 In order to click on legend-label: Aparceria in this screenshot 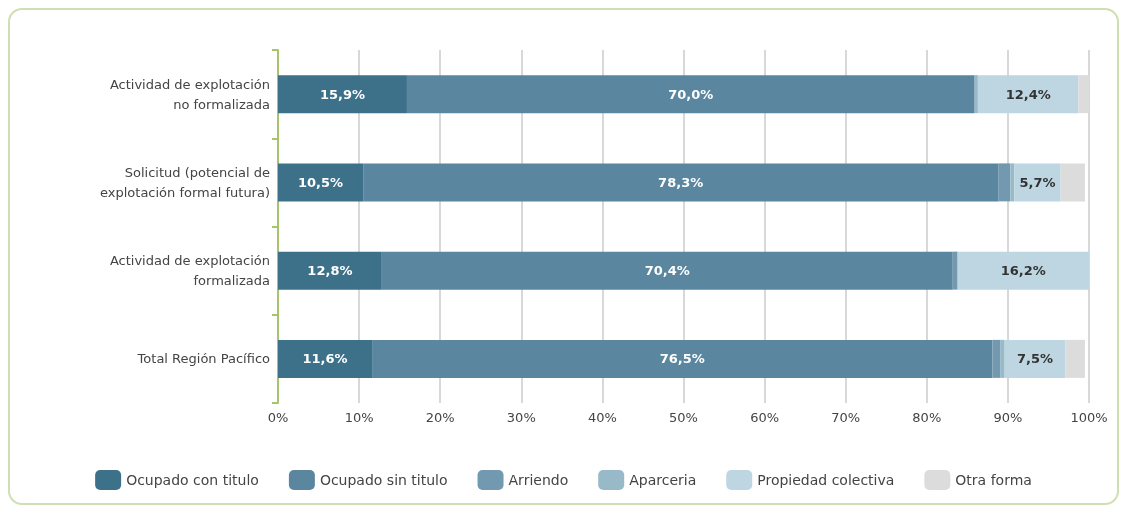, I will do `click(663, 480)`.